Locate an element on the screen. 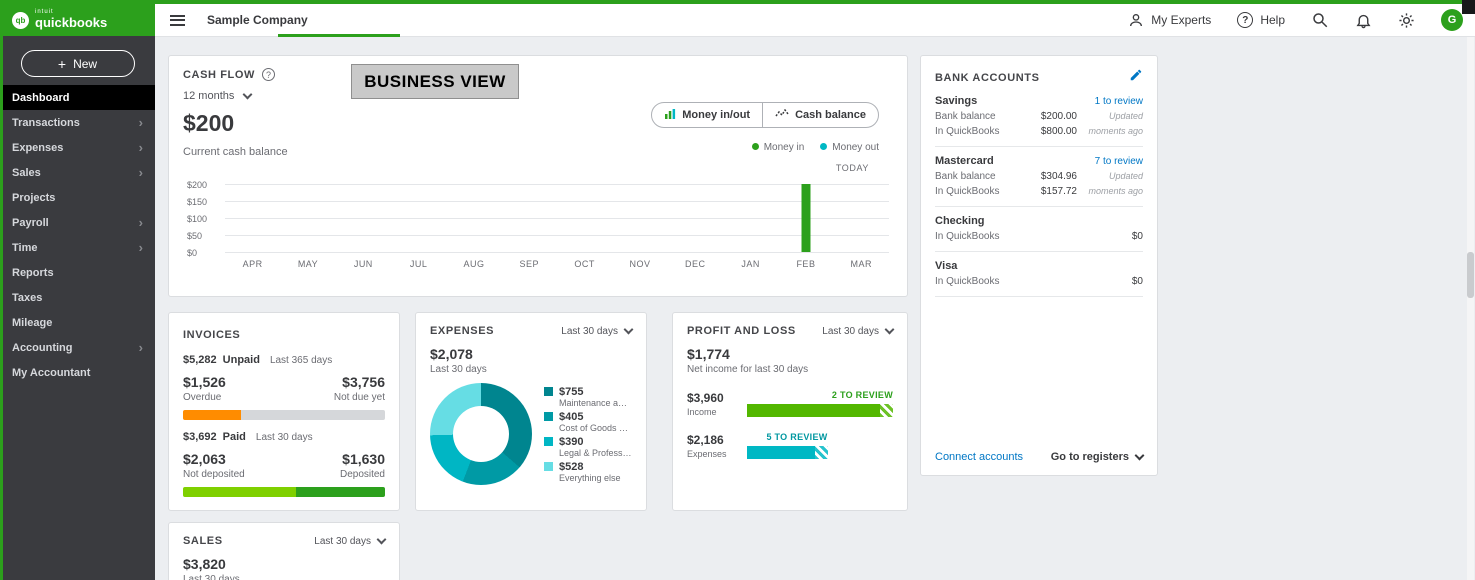  expense-label: Maintenance and .. is located at coordinates (595, 402).